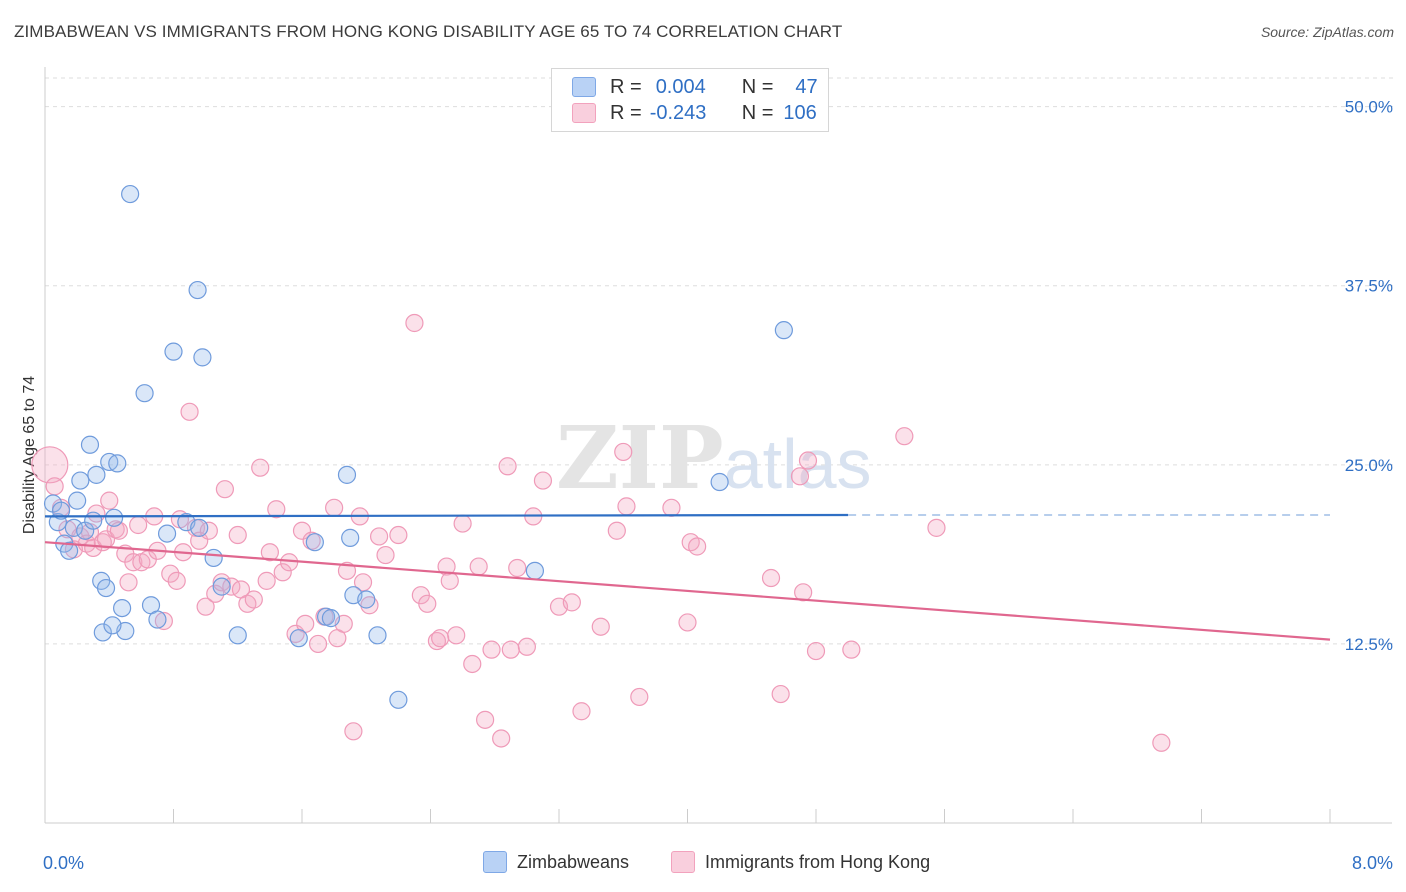 This screenshot has height=892, width=1406. I want to click on trend-lines, so click(687, 577).